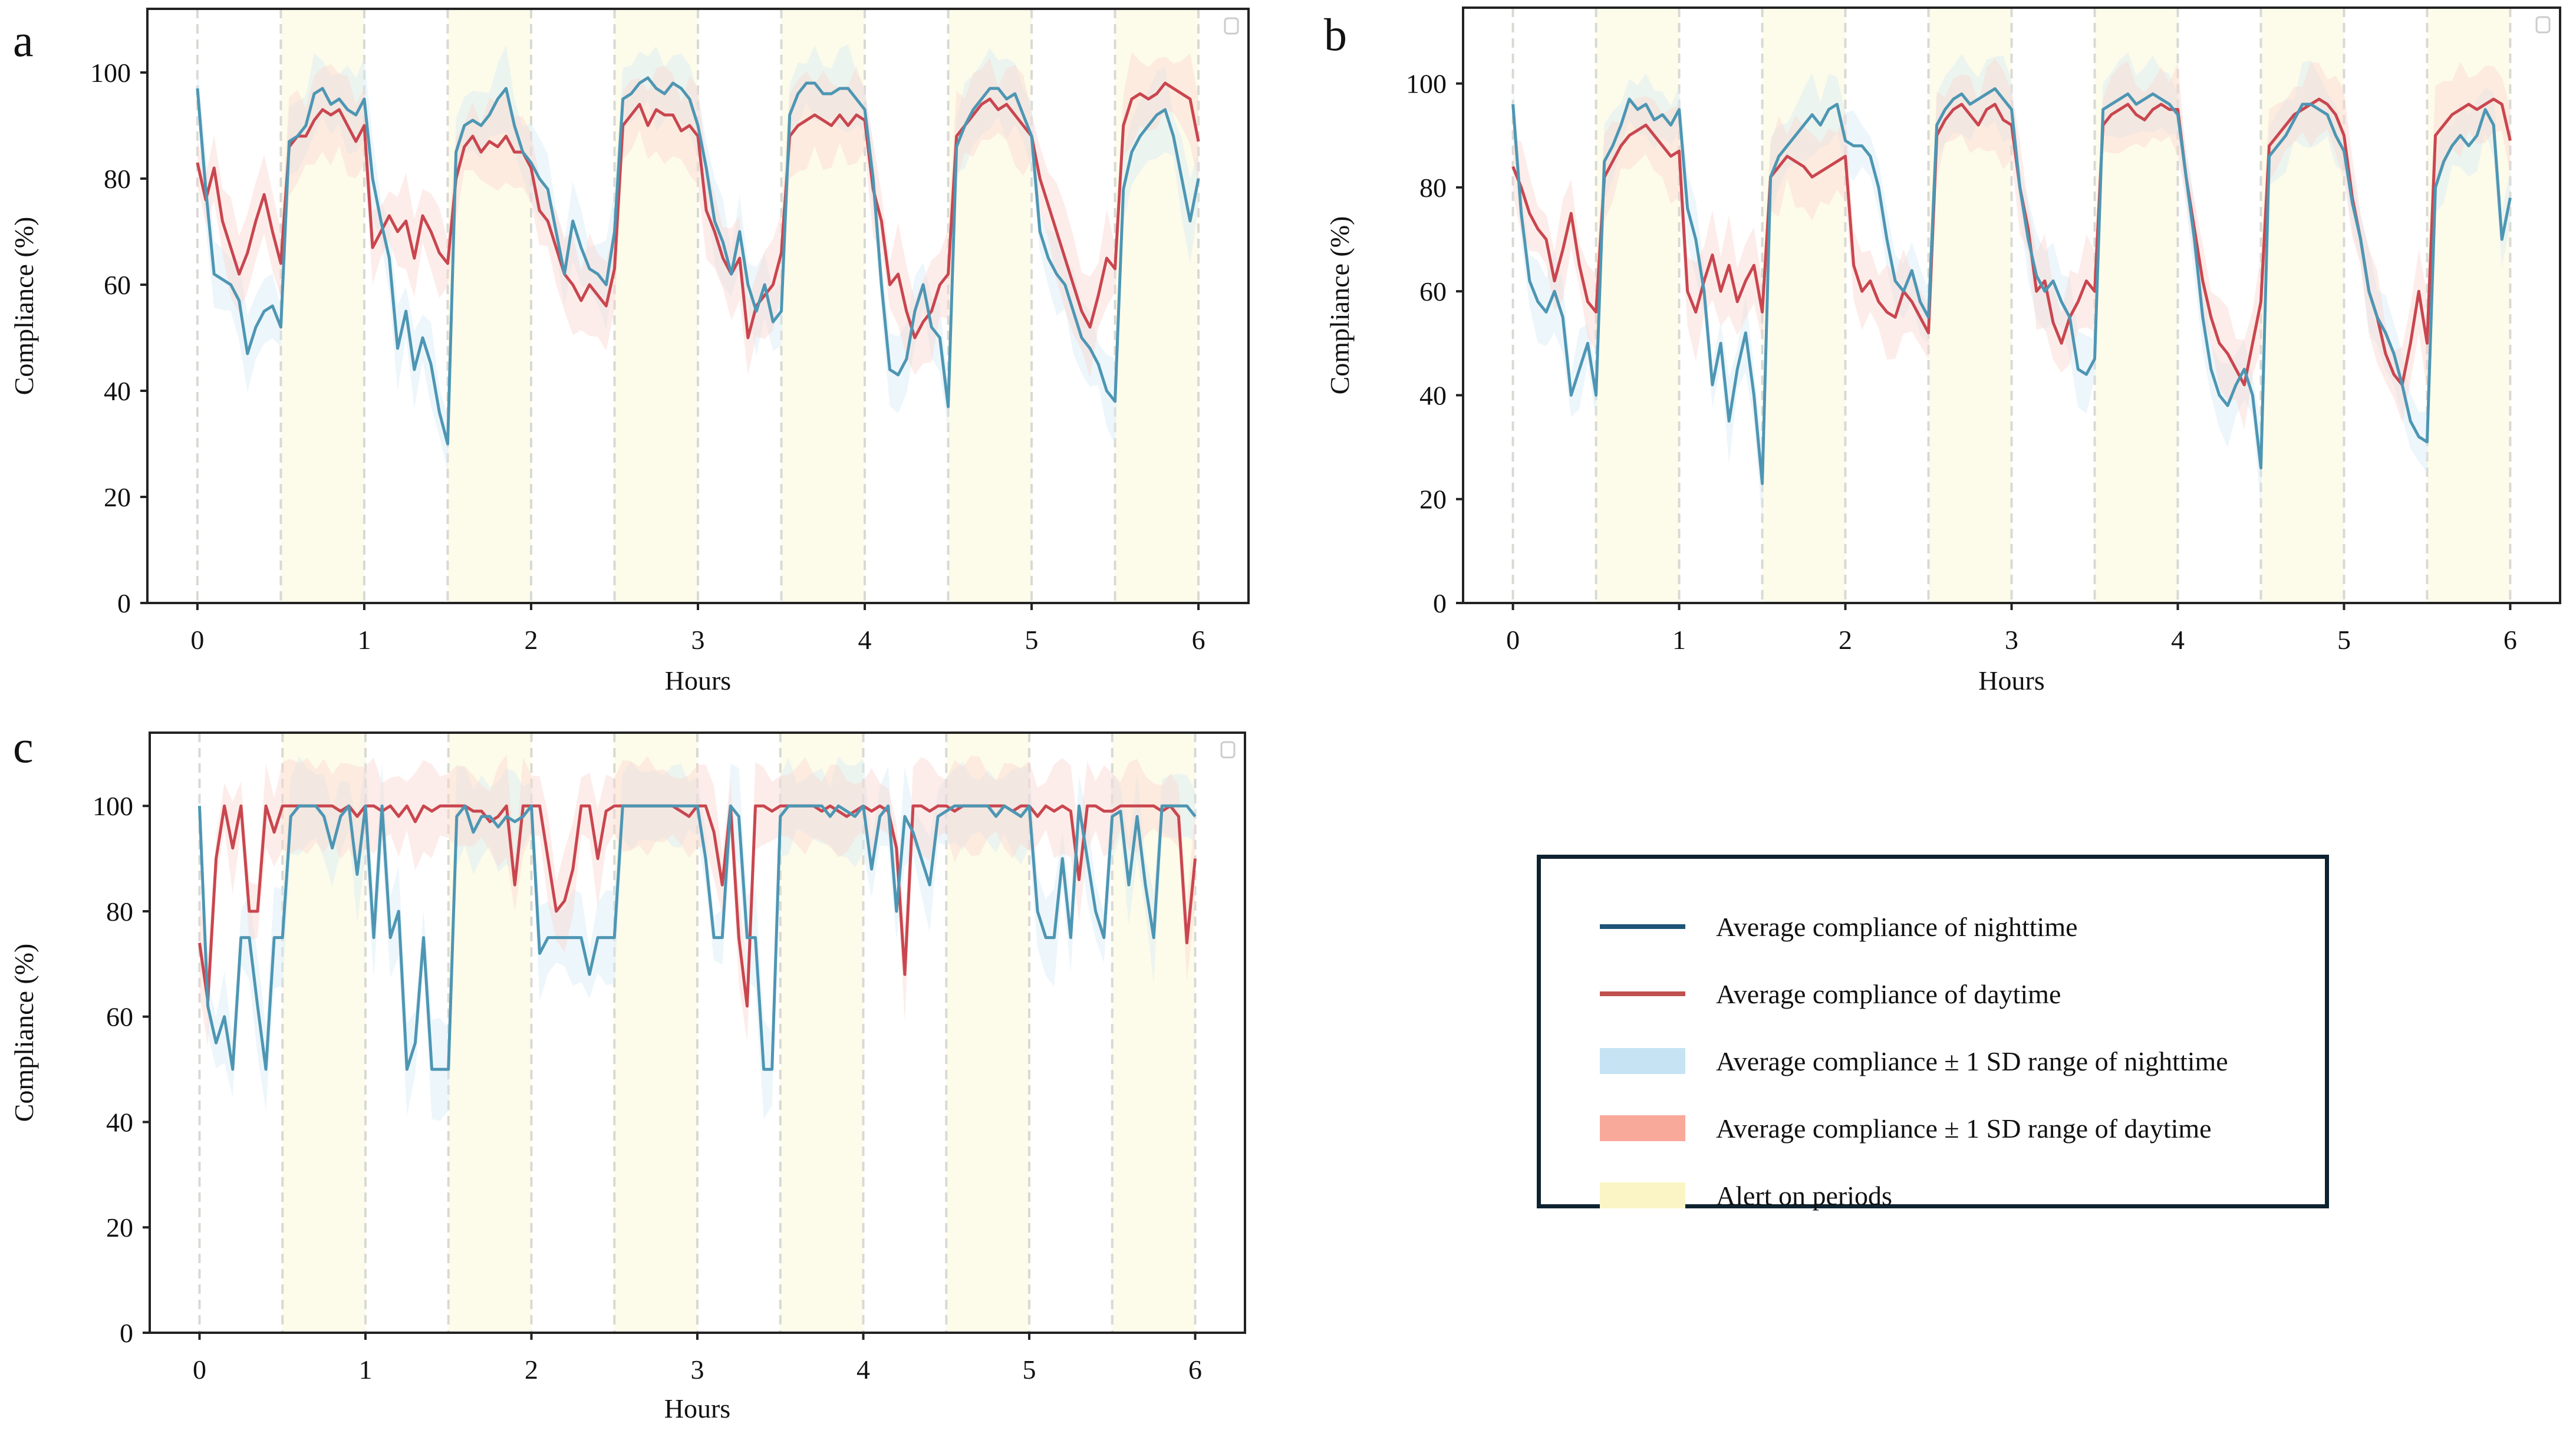  I want to click on panel-letter-c: c, so click(23, 746).